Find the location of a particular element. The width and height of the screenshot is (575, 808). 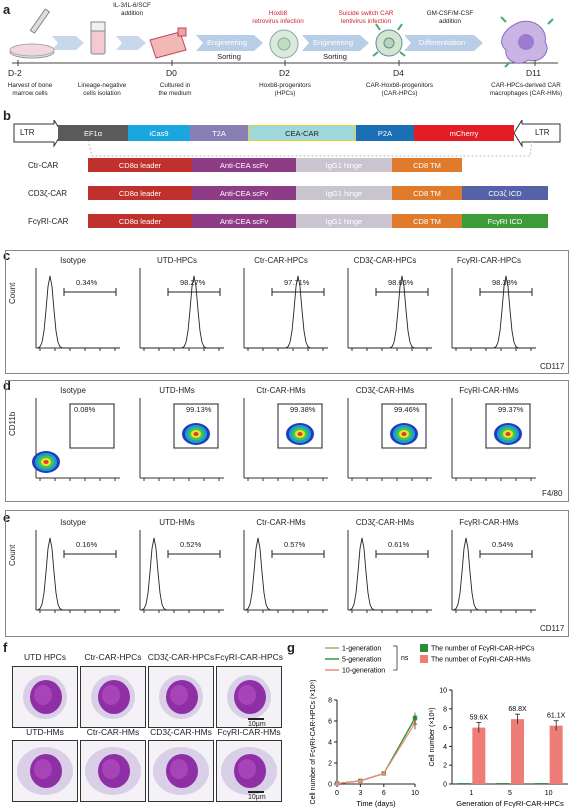

legend-label: 5-generation is located at coordinates (361, 660).